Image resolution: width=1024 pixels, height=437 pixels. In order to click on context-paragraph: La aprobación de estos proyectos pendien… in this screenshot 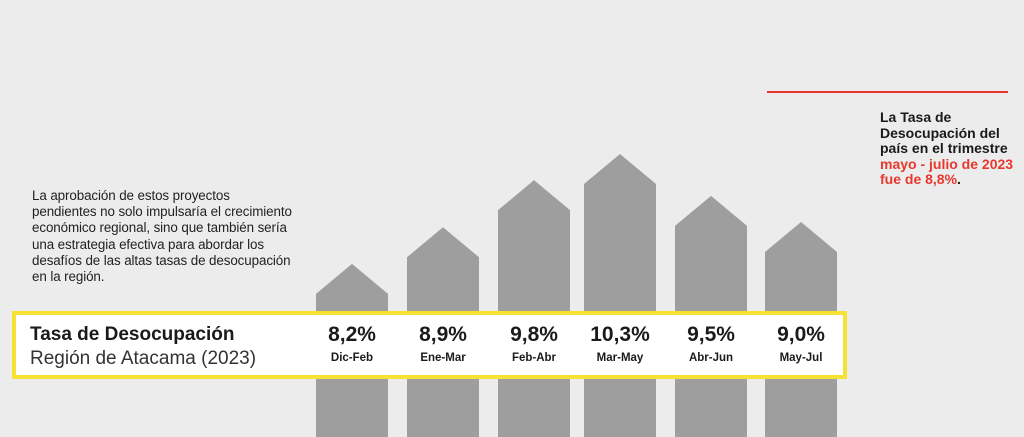, I will do `click(162, 236)`.